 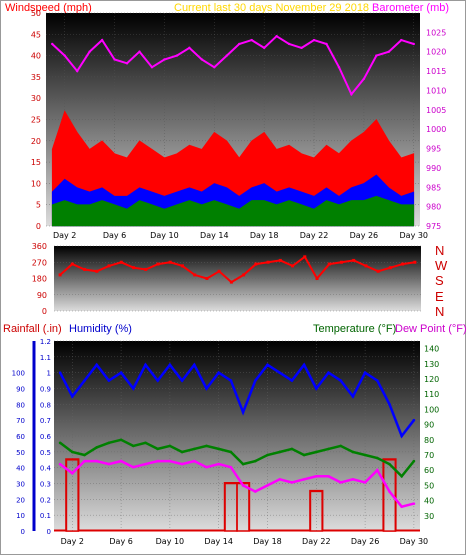 I want to click on humidity-y-tick-label: 1.1, so click(x=45, y=358).